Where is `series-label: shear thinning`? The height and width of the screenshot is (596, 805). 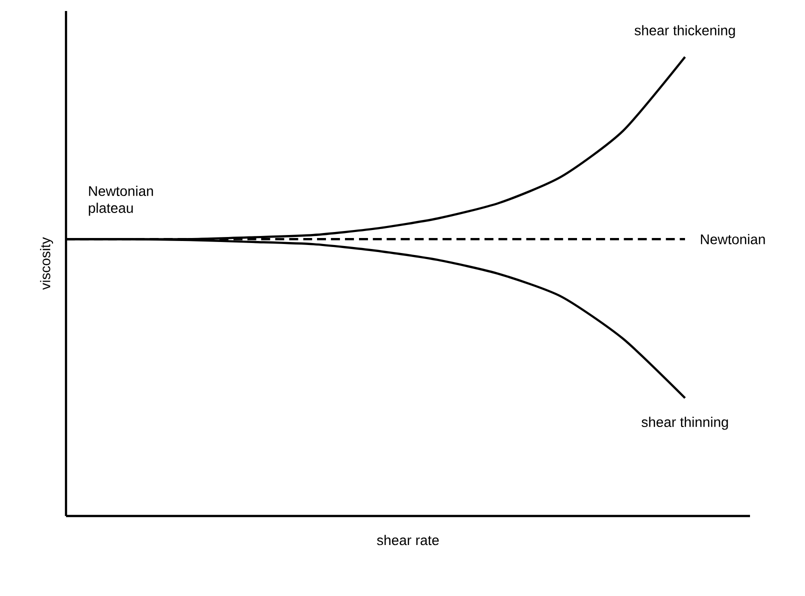 series-label: shear thinning is located at coordinates (685, 423).